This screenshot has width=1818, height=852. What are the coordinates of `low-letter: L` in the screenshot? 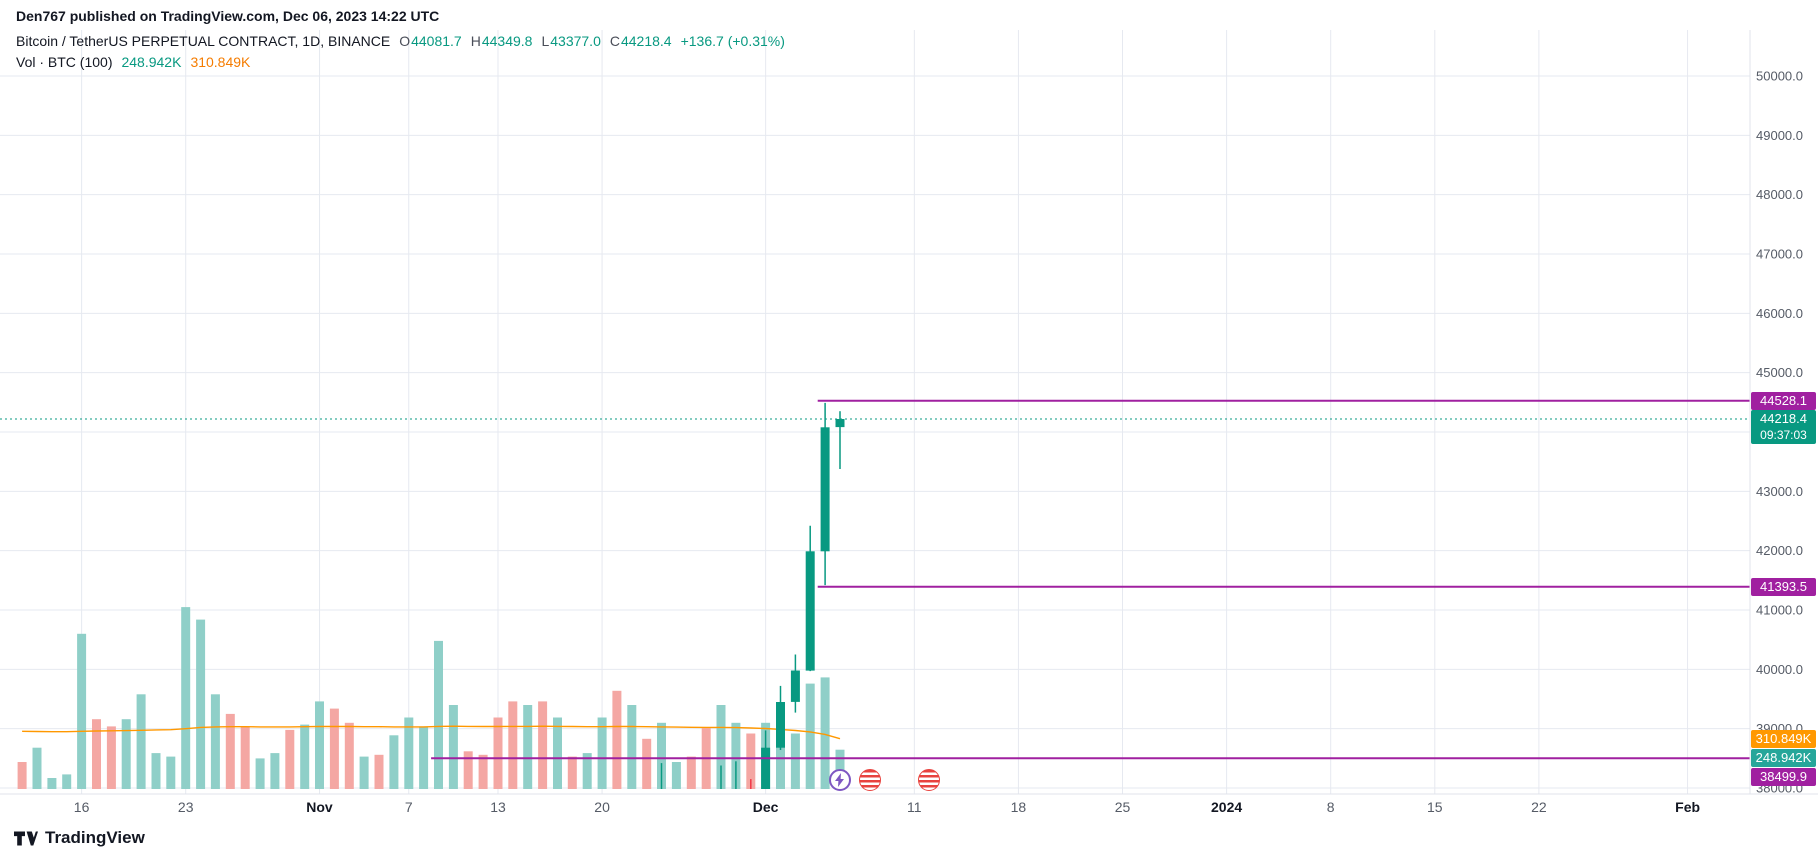 It's located at (545, 41).